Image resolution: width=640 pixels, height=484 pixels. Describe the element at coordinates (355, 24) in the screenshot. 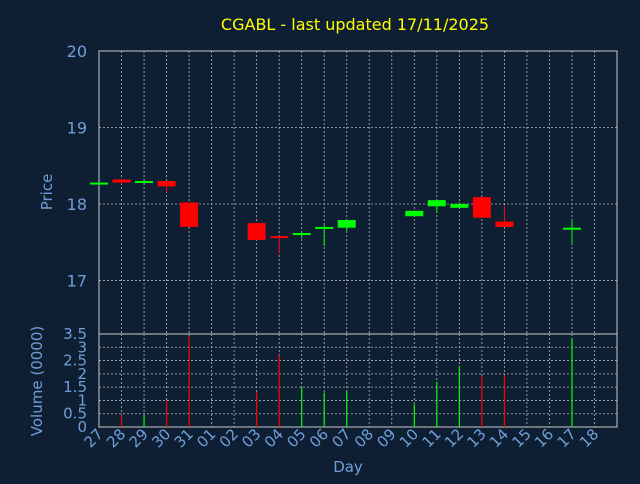

I see `chart-title: CGABL - last updated 17/11/2025` at that location.